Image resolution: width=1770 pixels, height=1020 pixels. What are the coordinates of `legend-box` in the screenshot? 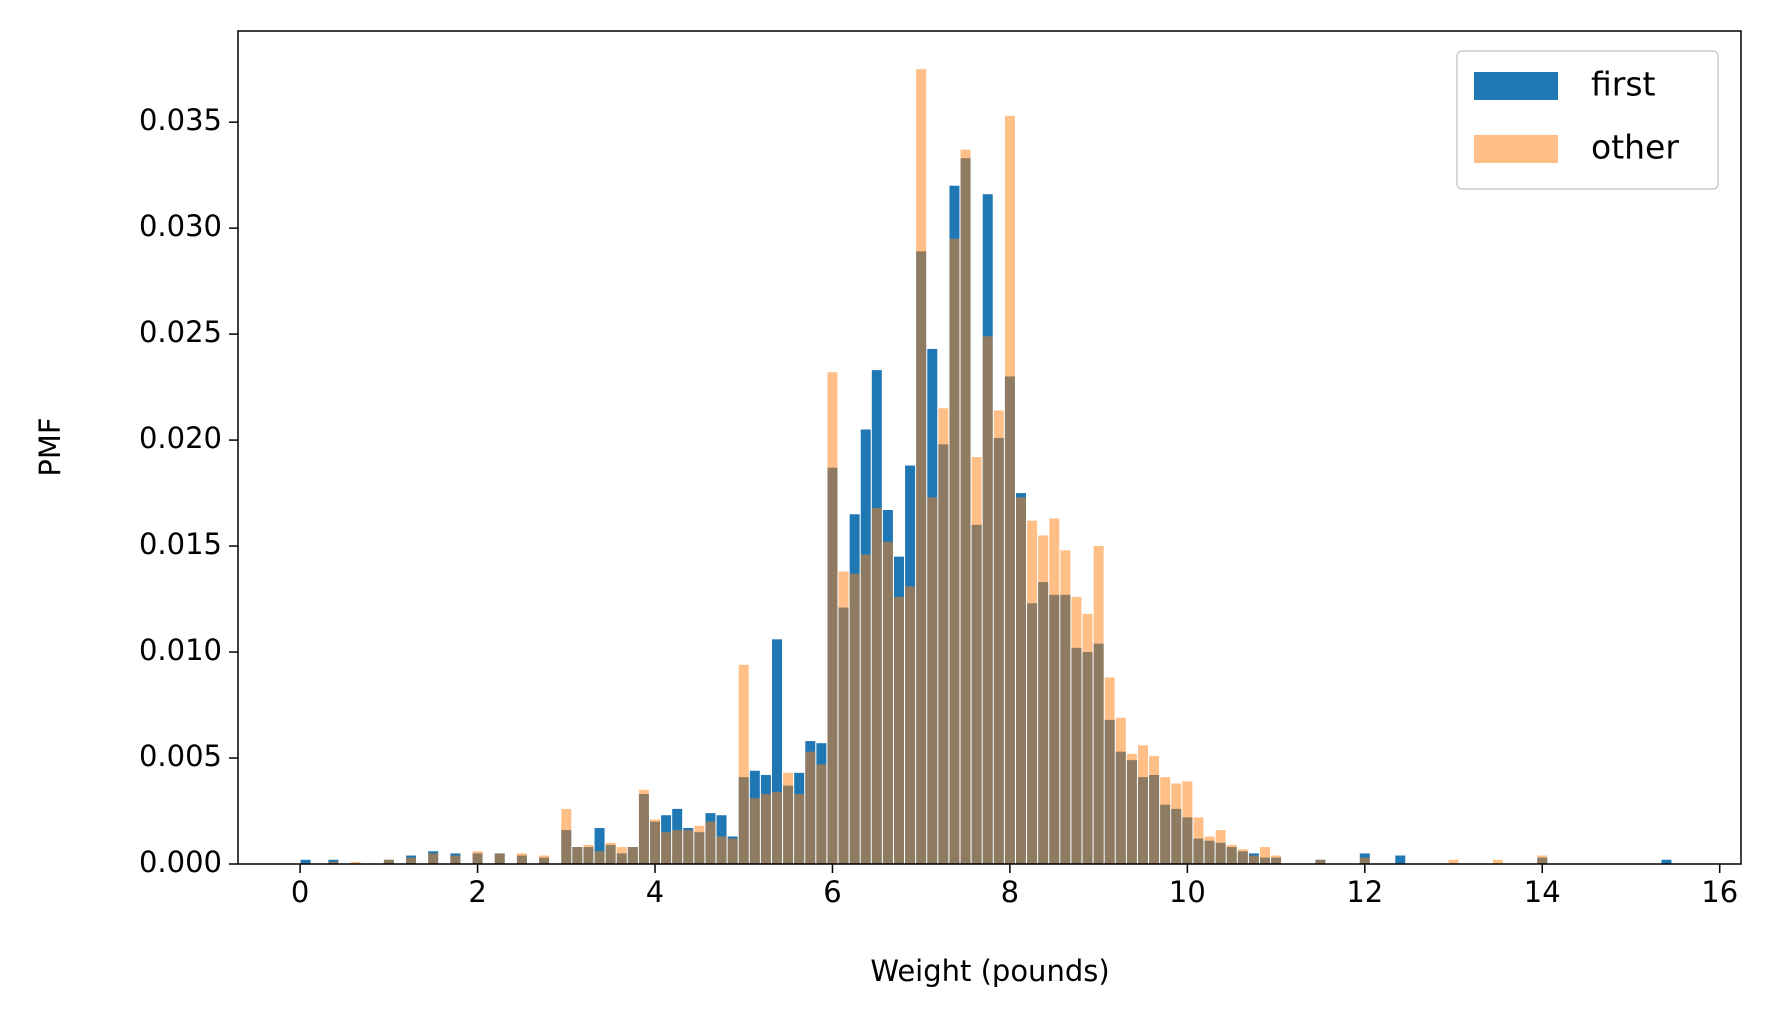 It's located at (1587, 120).